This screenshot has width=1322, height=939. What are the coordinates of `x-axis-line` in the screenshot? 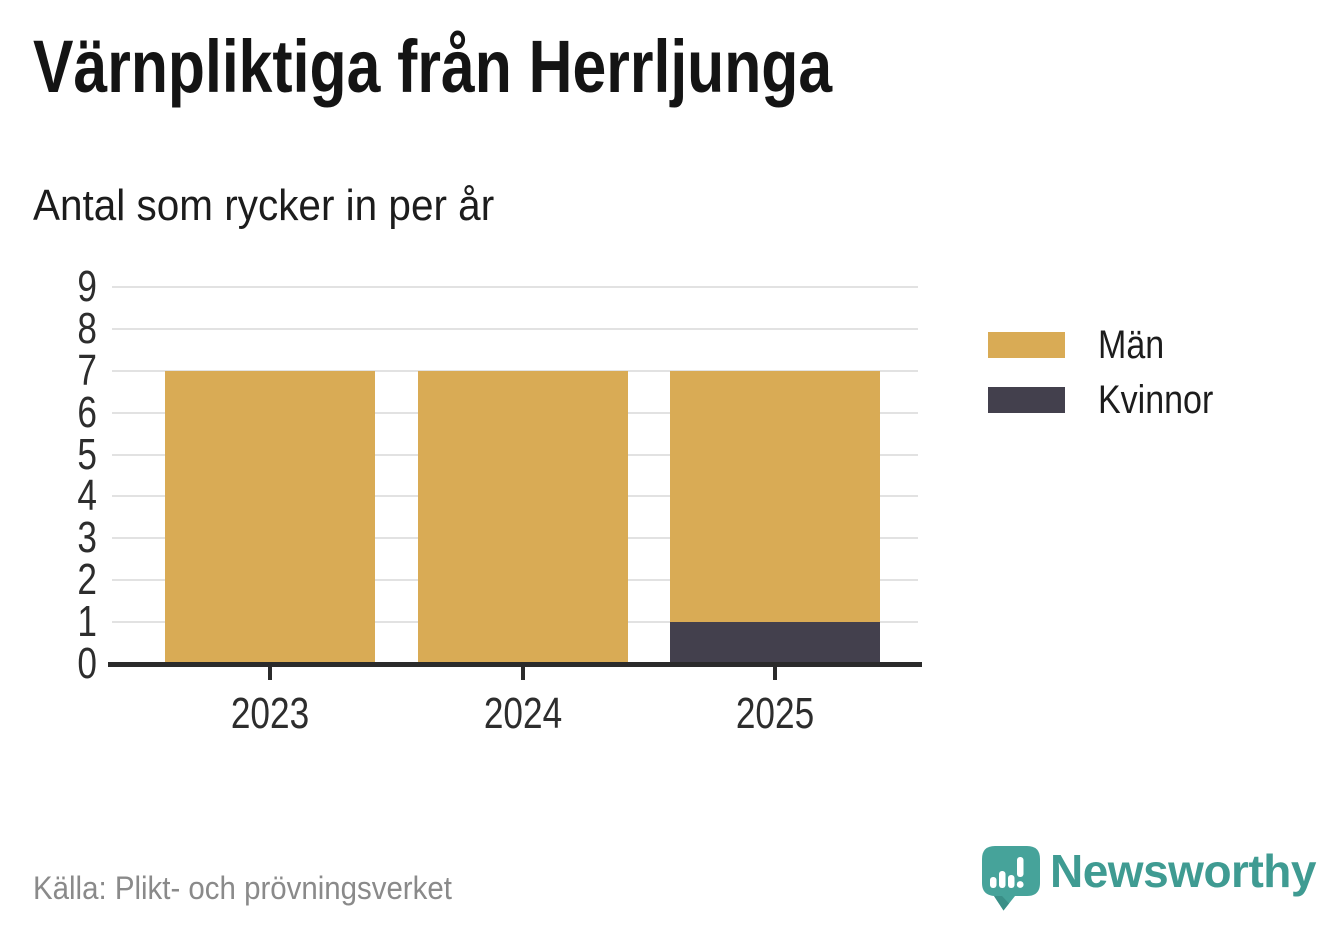 It's located at (515, 664).